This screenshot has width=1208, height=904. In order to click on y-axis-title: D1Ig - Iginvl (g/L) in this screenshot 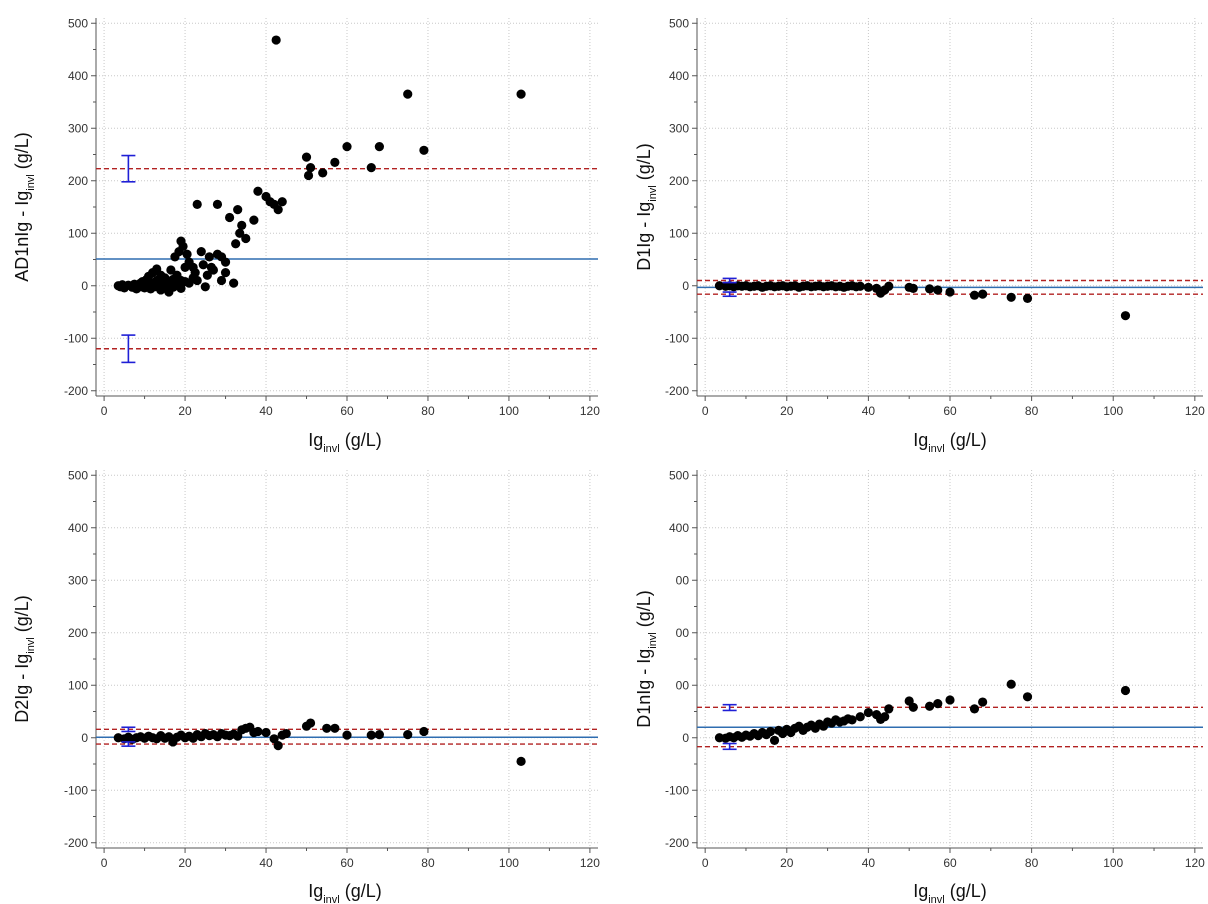, I will do `click(646, 207)`.